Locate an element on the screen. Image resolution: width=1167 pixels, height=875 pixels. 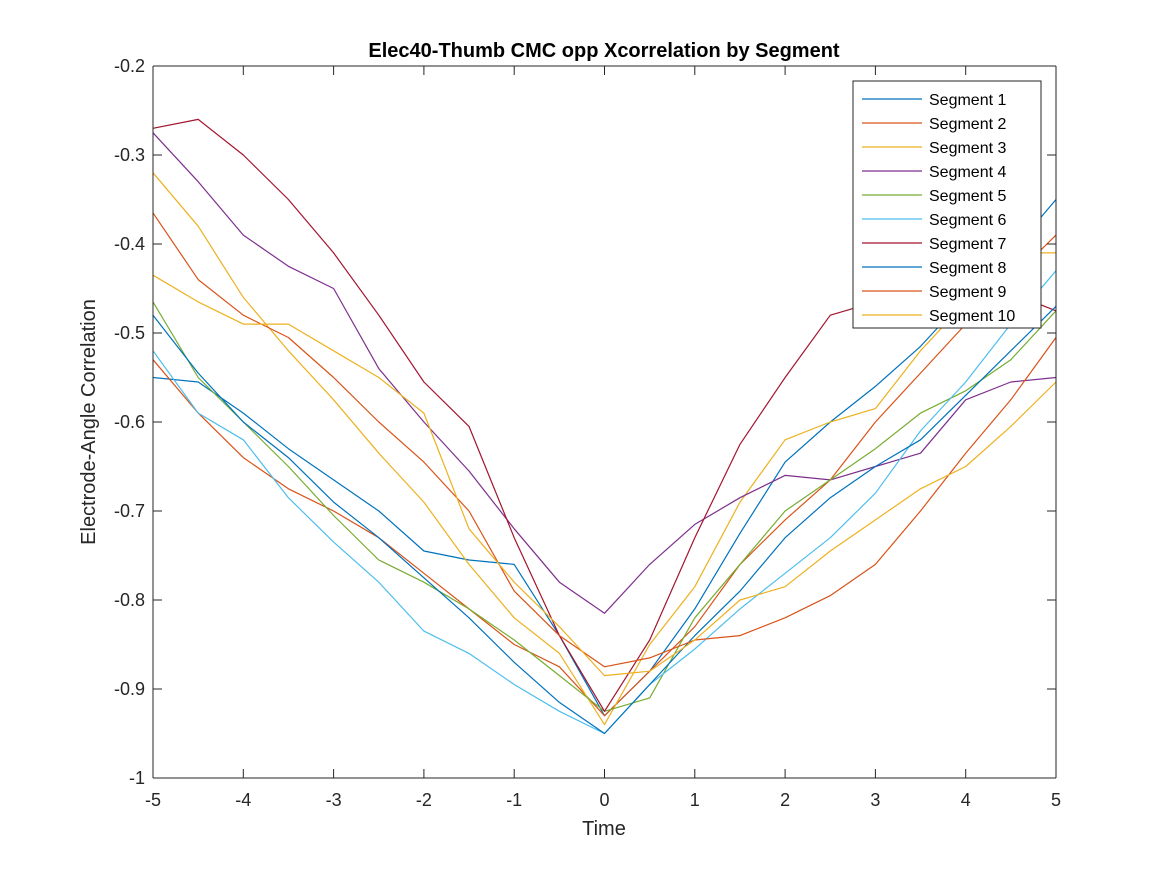
y-tick-label: -0.5 is located at coordinates (129, 333).